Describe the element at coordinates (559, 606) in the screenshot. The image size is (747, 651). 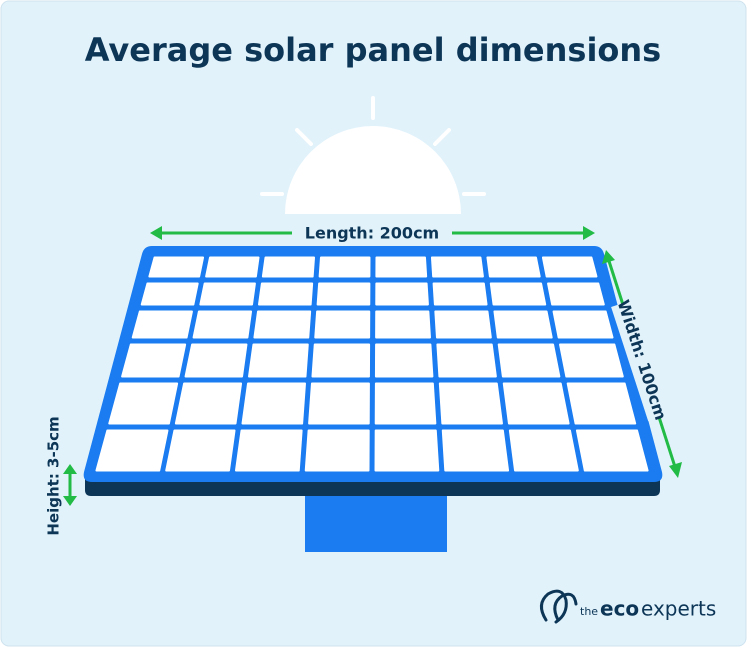
I see `logo-icon` at that location.